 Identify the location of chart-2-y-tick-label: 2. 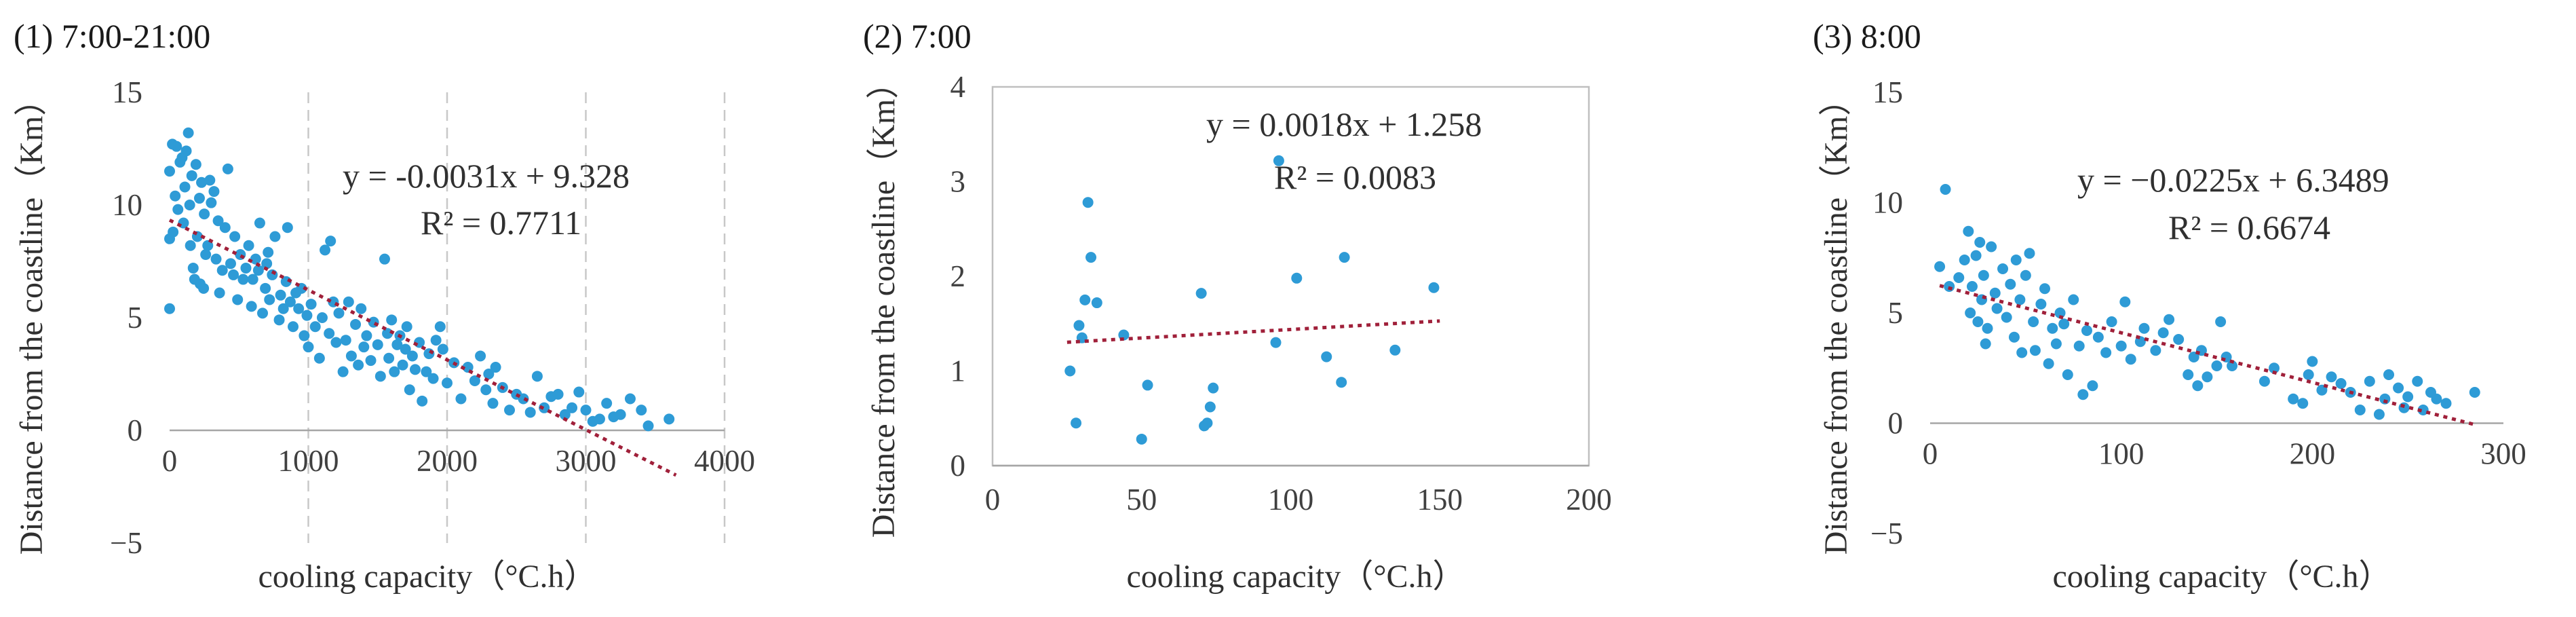
(958, 276).